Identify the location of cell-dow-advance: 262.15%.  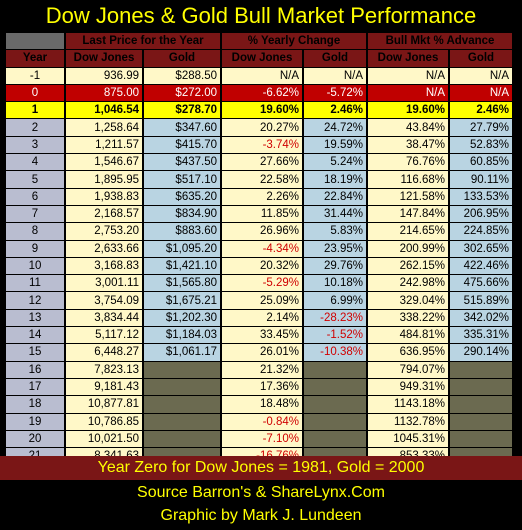
(408, 266).